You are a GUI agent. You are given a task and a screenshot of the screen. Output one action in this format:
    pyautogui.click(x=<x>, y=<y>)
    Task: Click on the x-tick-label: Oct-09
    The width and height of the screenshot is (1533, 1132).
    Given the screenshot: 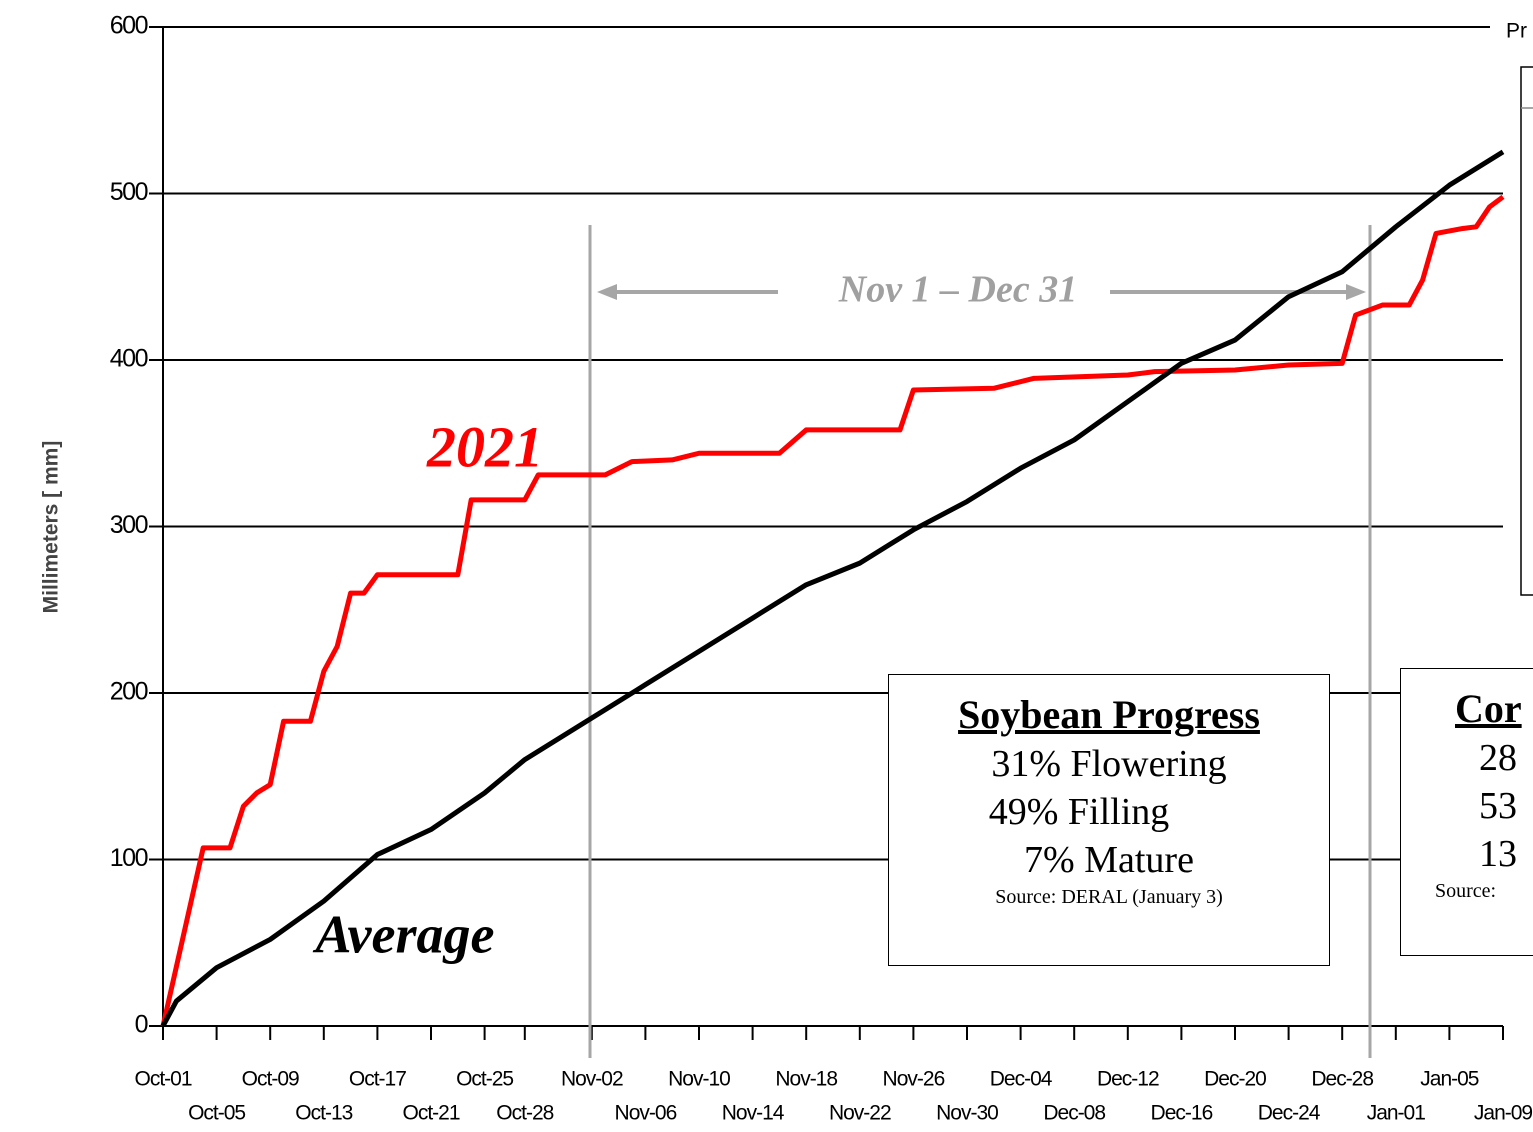 What is the action you would take?
    pyautogui.click(x=270, y=1079)
    